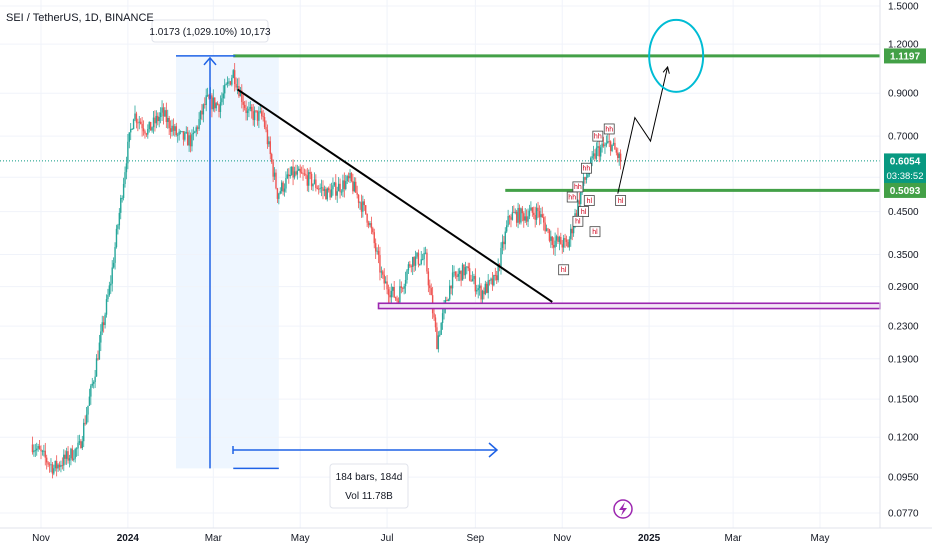  I want to click on lightning-icon, so click(623, 509).